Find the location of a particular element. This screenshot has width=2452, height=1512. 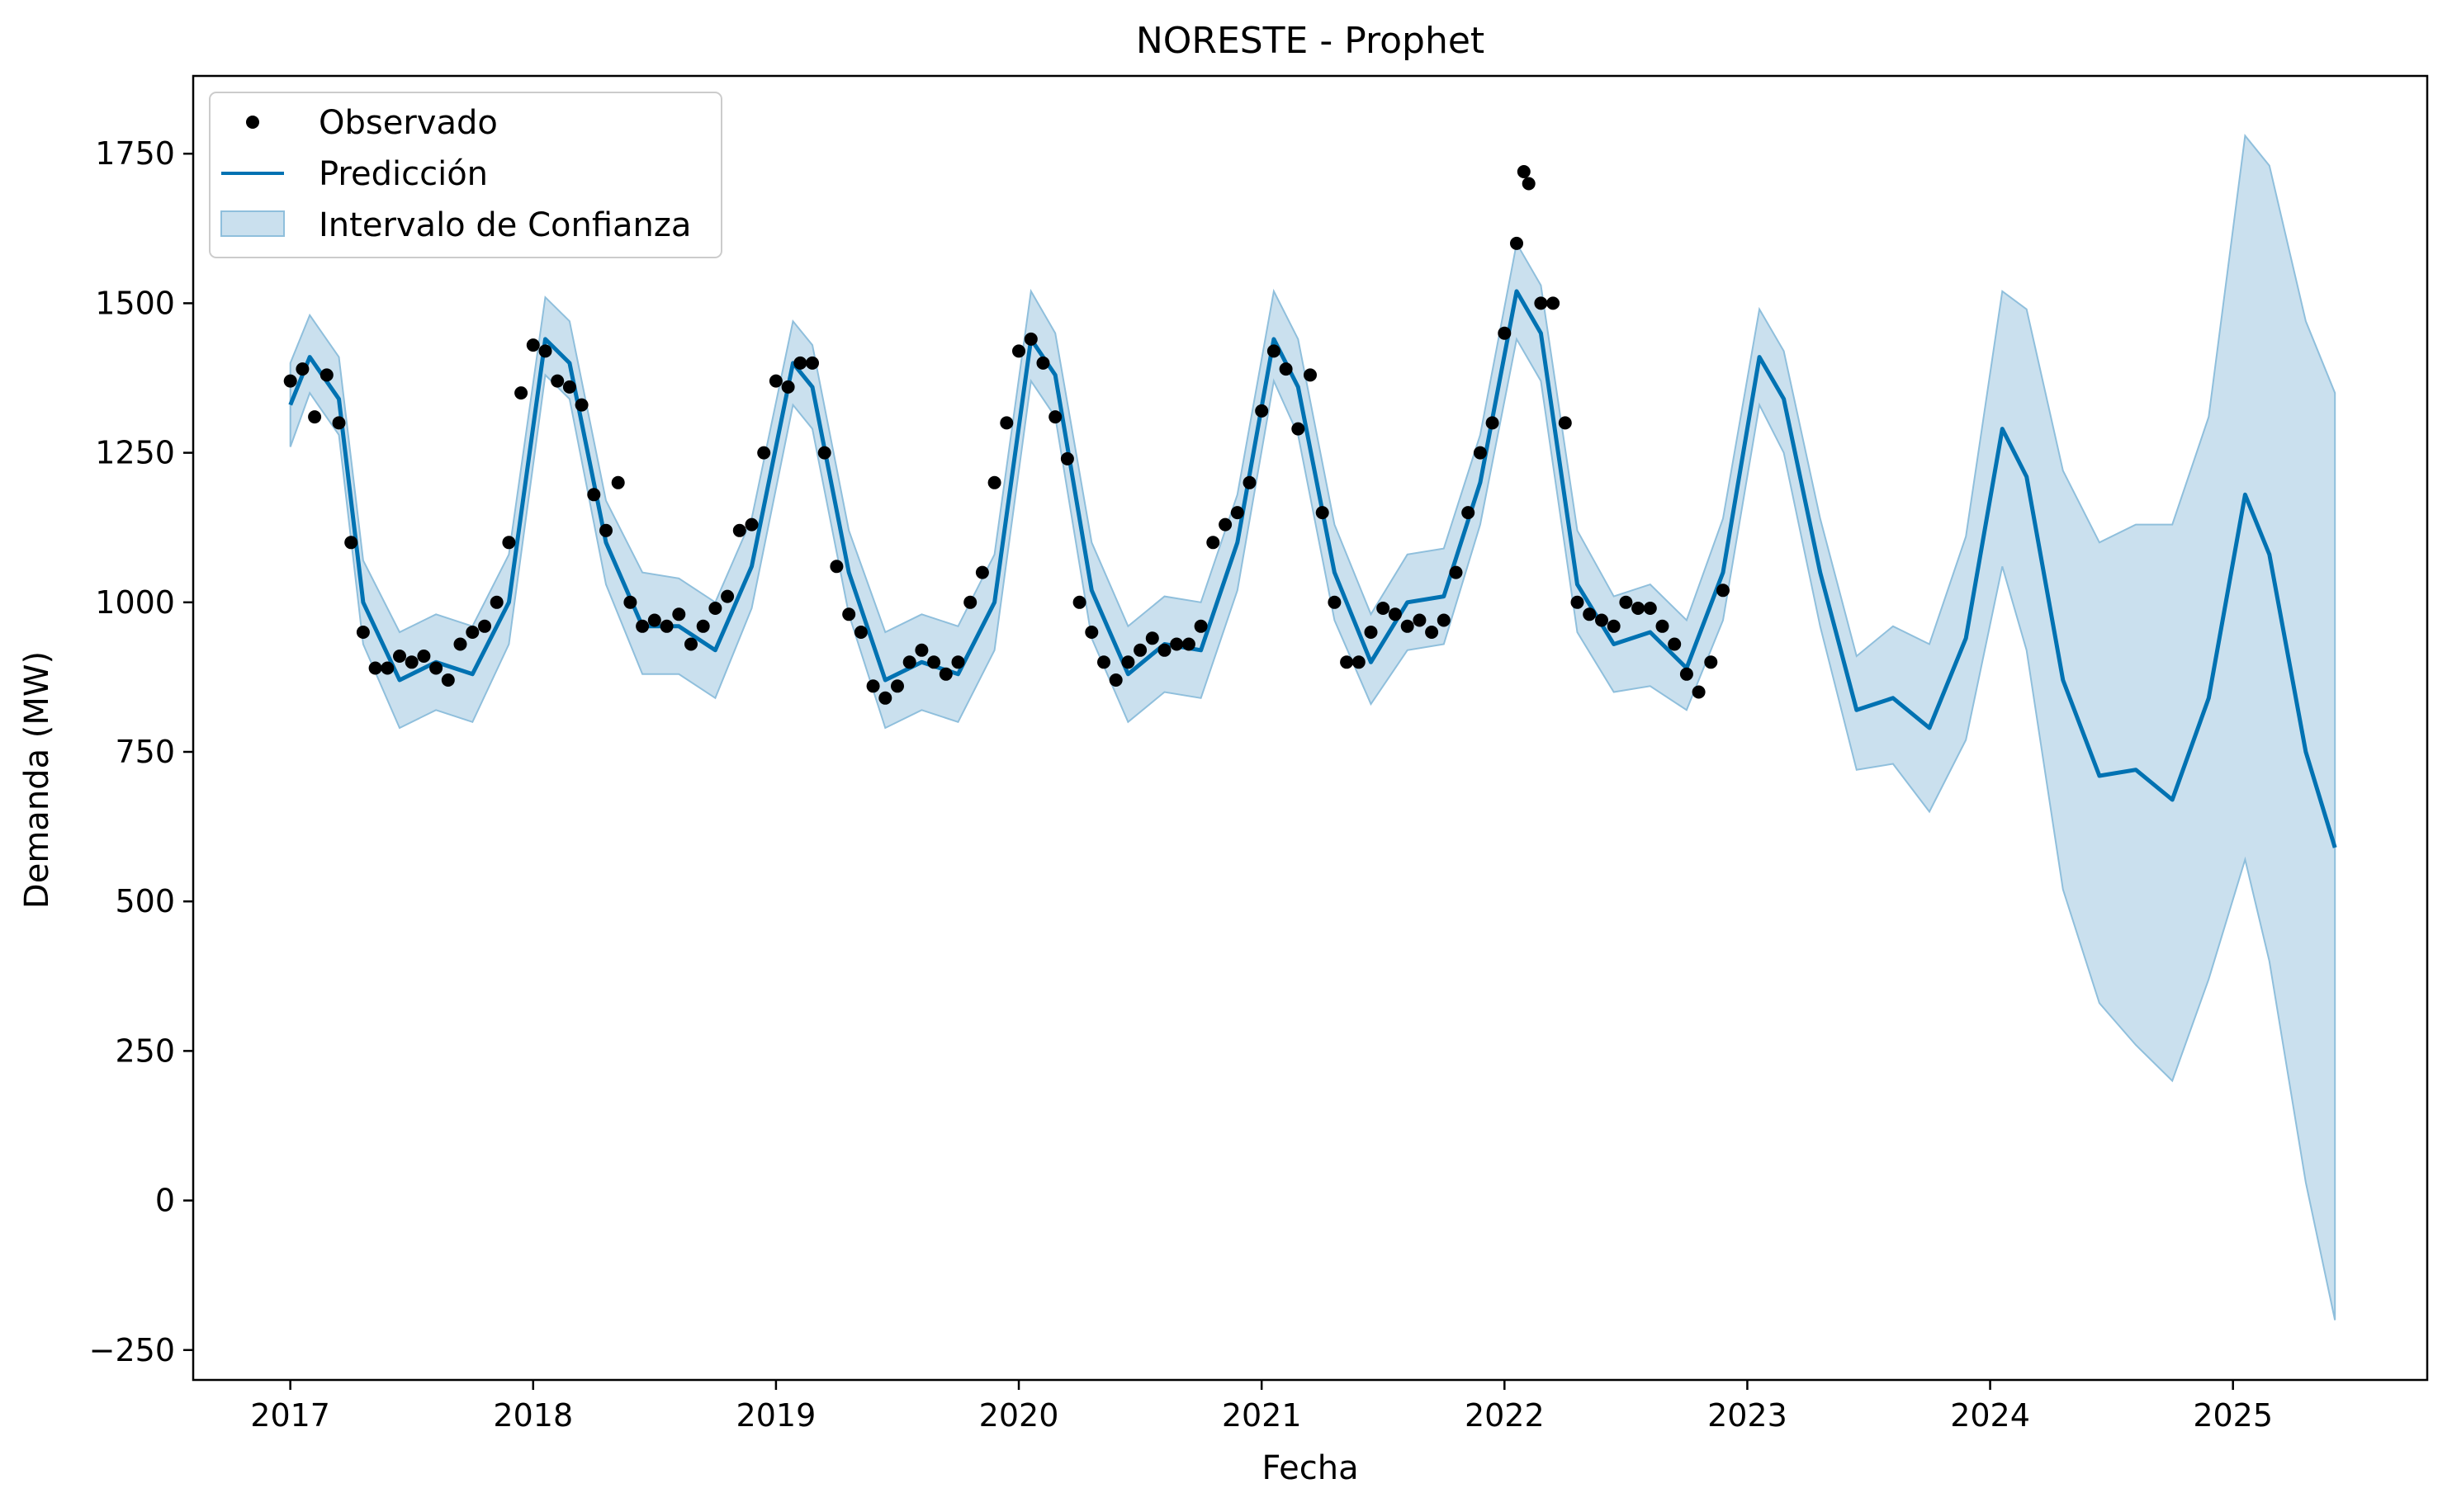

x-tick-label: 2019 is located at coordinates (776, 1415).